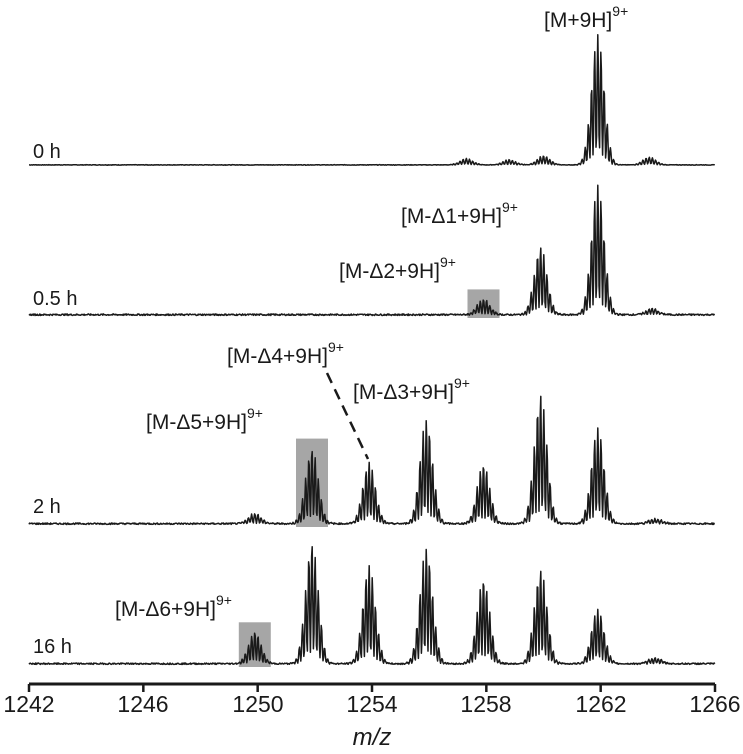 The width and height of the screenshot is (743, 754). I want to click on leader-line-delta4, so click(347, 416).